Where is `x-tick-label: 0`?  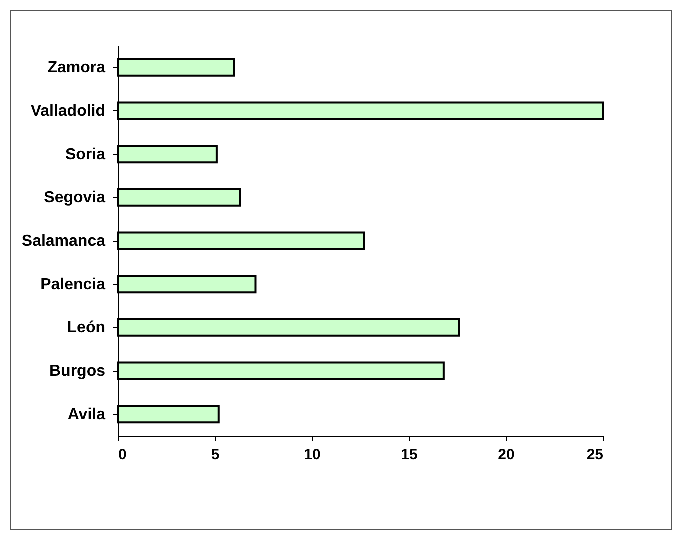
x-tick-label: 0 is located at coordinates (122, 455).